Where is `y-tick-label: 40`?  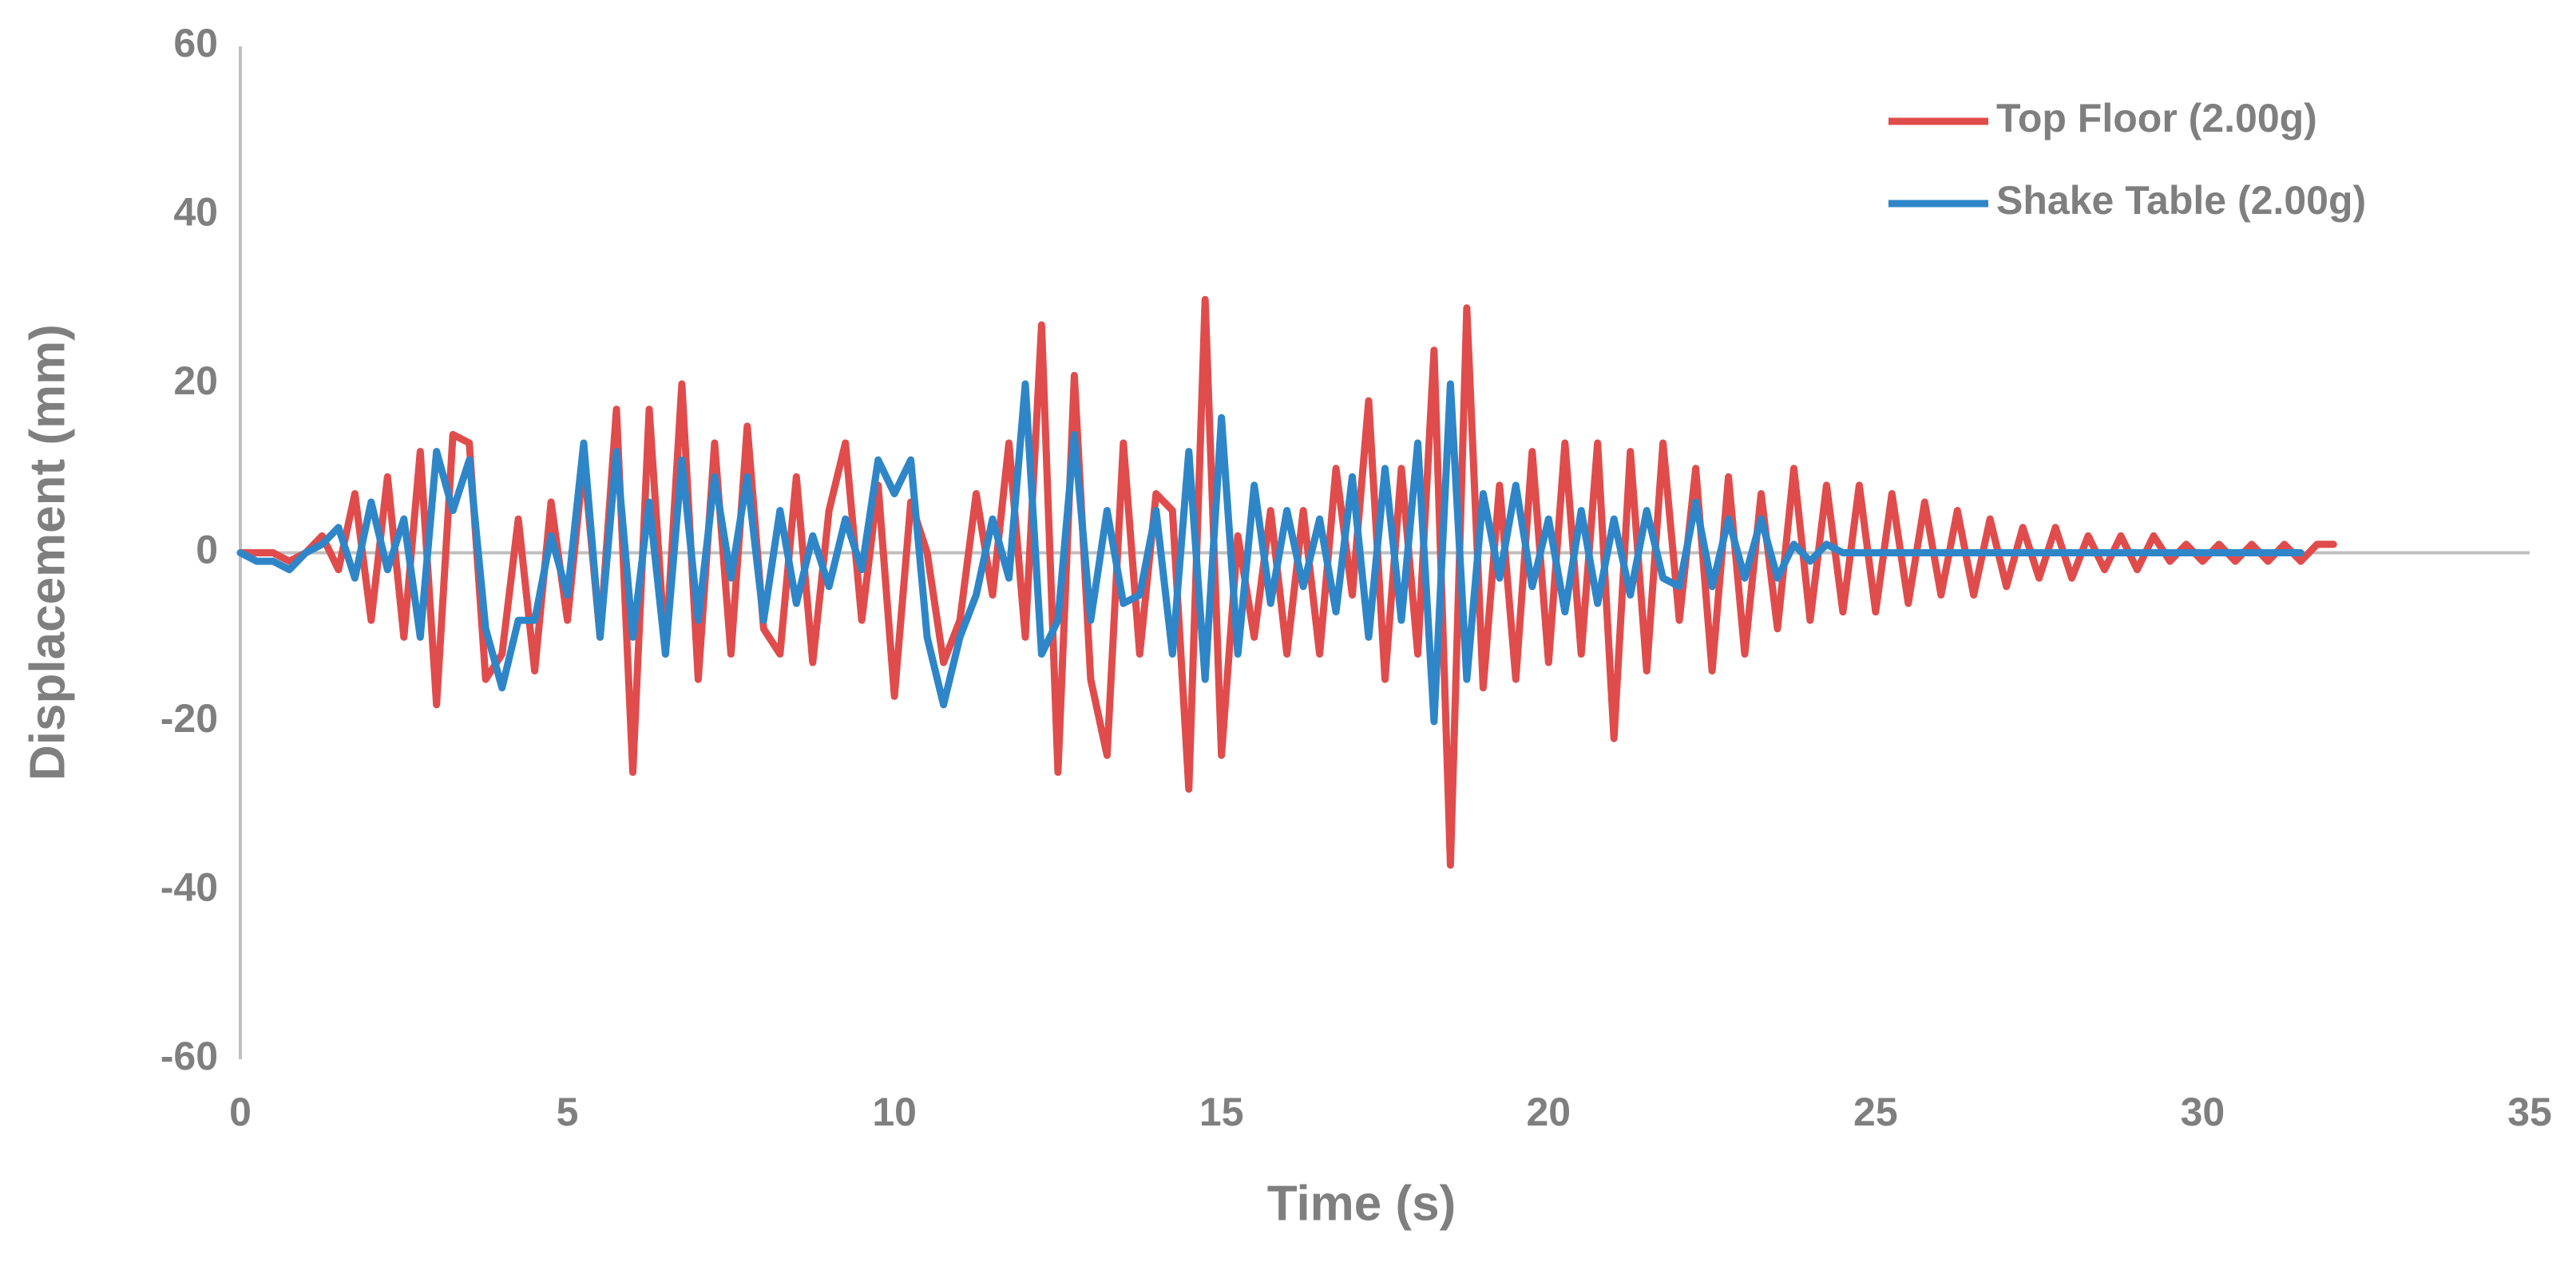
y-tick-label: 40 is located at coordinates (195, 212).